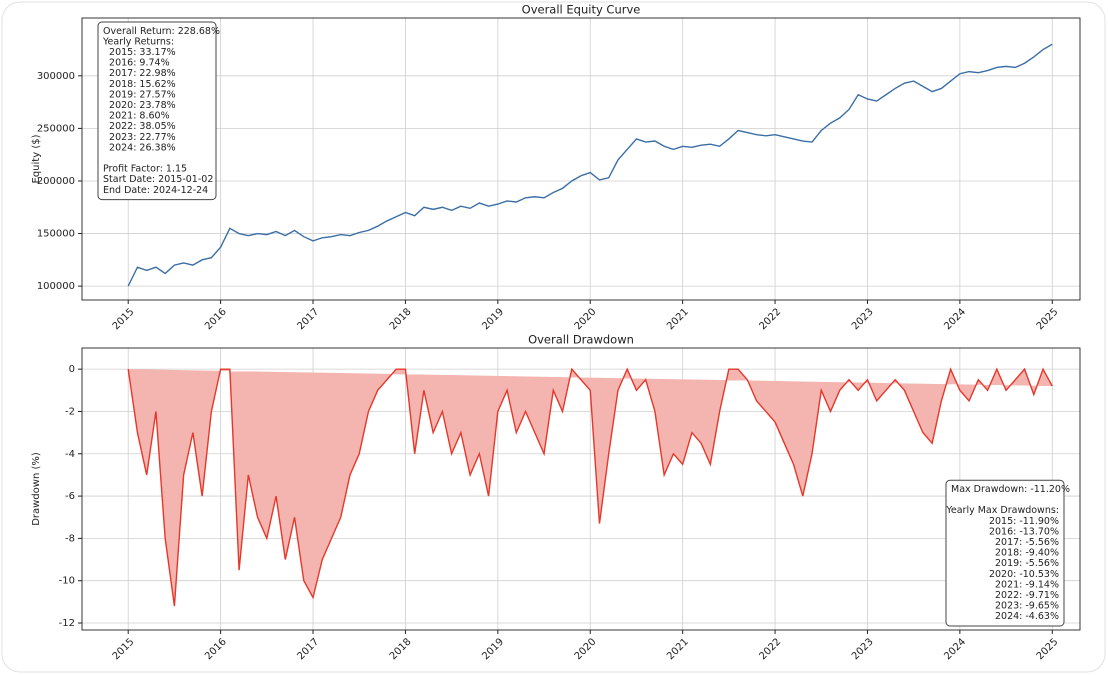  I want to click on y-tick-label: 150000, so click(56, 234).